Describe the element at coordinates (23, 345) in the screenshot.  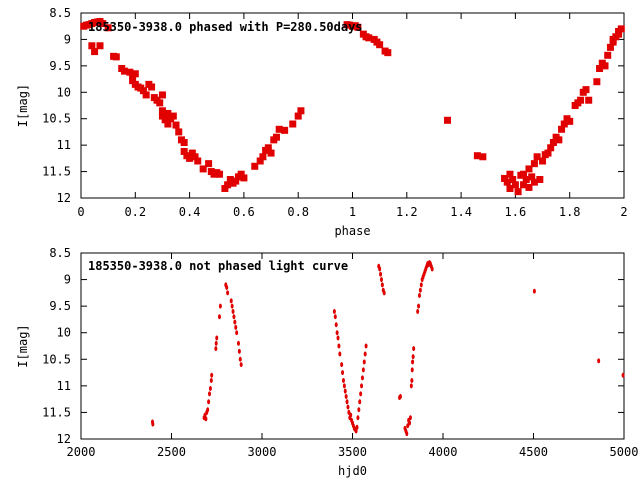
I see `y-axis-title: I[mag]` at that location.